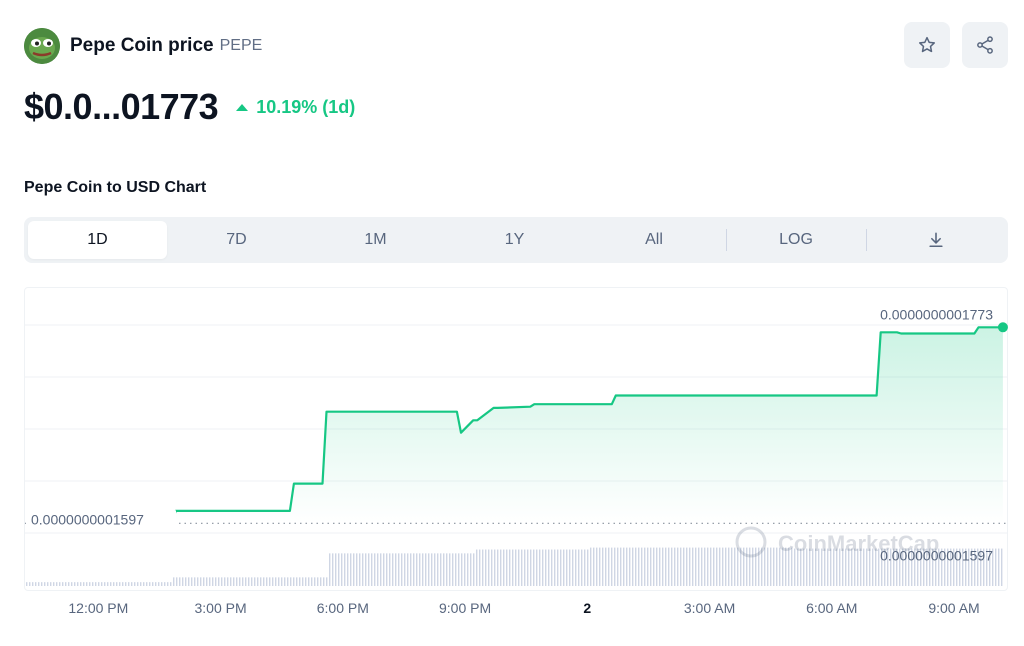  I want to click on price-change: 10.19% (1d), so click(295, 107).